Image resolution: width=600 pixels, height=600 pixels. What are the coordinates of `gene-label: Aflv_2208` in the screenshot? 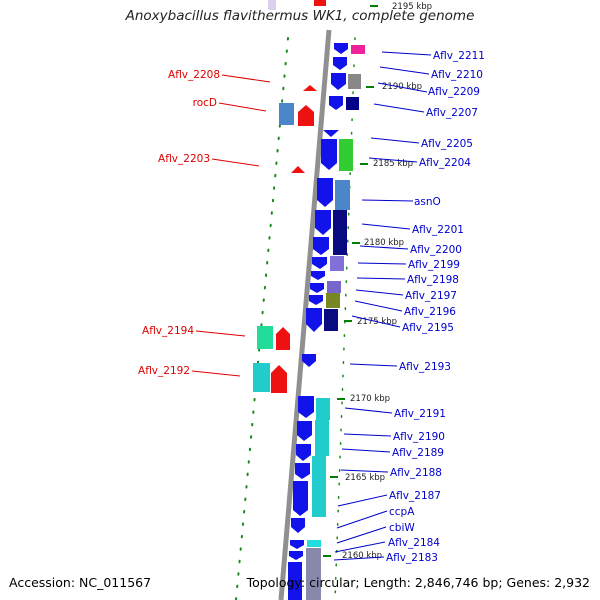 It's located at (194, 75).